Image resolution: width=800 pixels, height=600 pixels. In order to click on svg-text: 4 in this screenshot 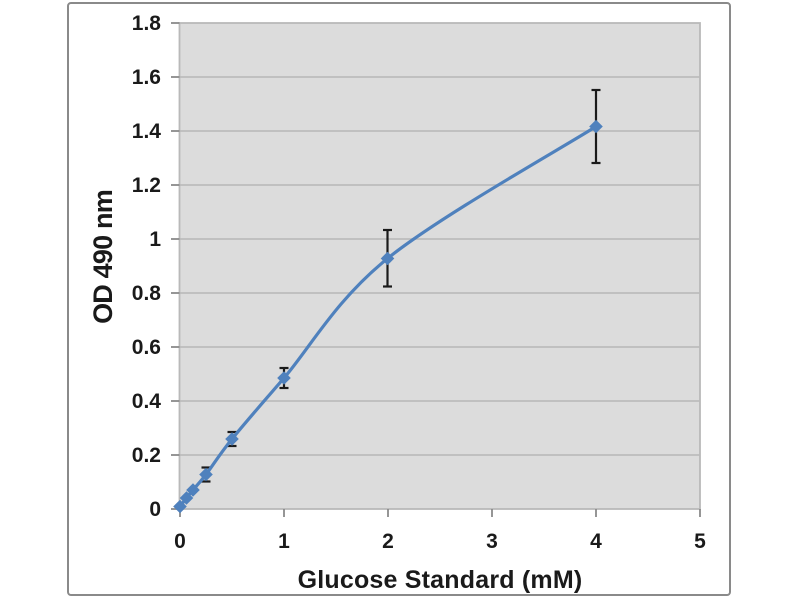, I will do `click(596, 541)`.